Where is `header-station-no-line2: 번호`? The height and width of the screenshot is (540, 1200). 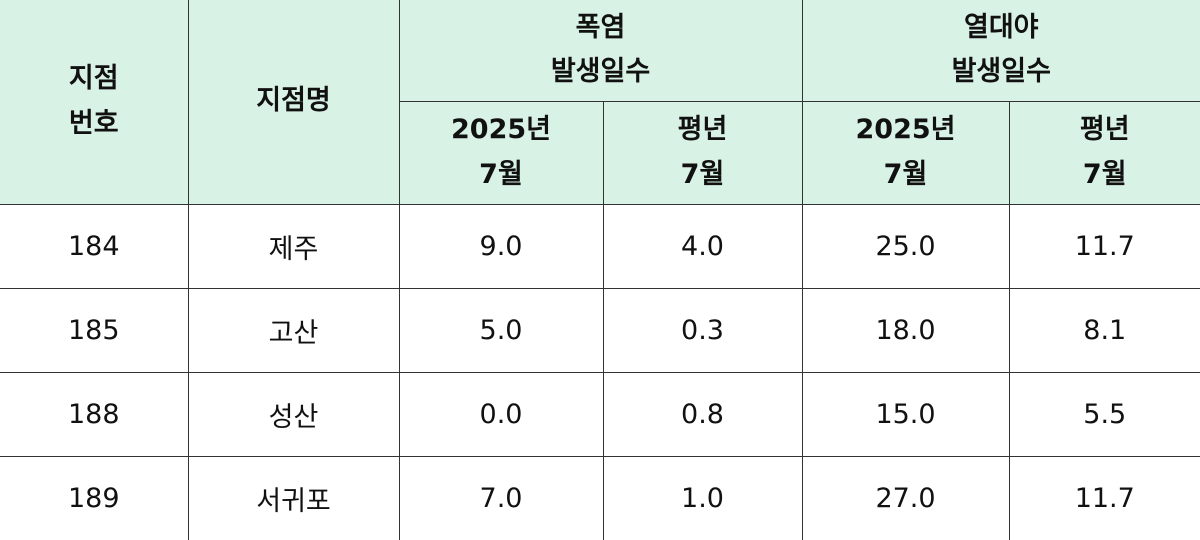 header-station-no-line2: 번호 is located at coordinates (93, 123).